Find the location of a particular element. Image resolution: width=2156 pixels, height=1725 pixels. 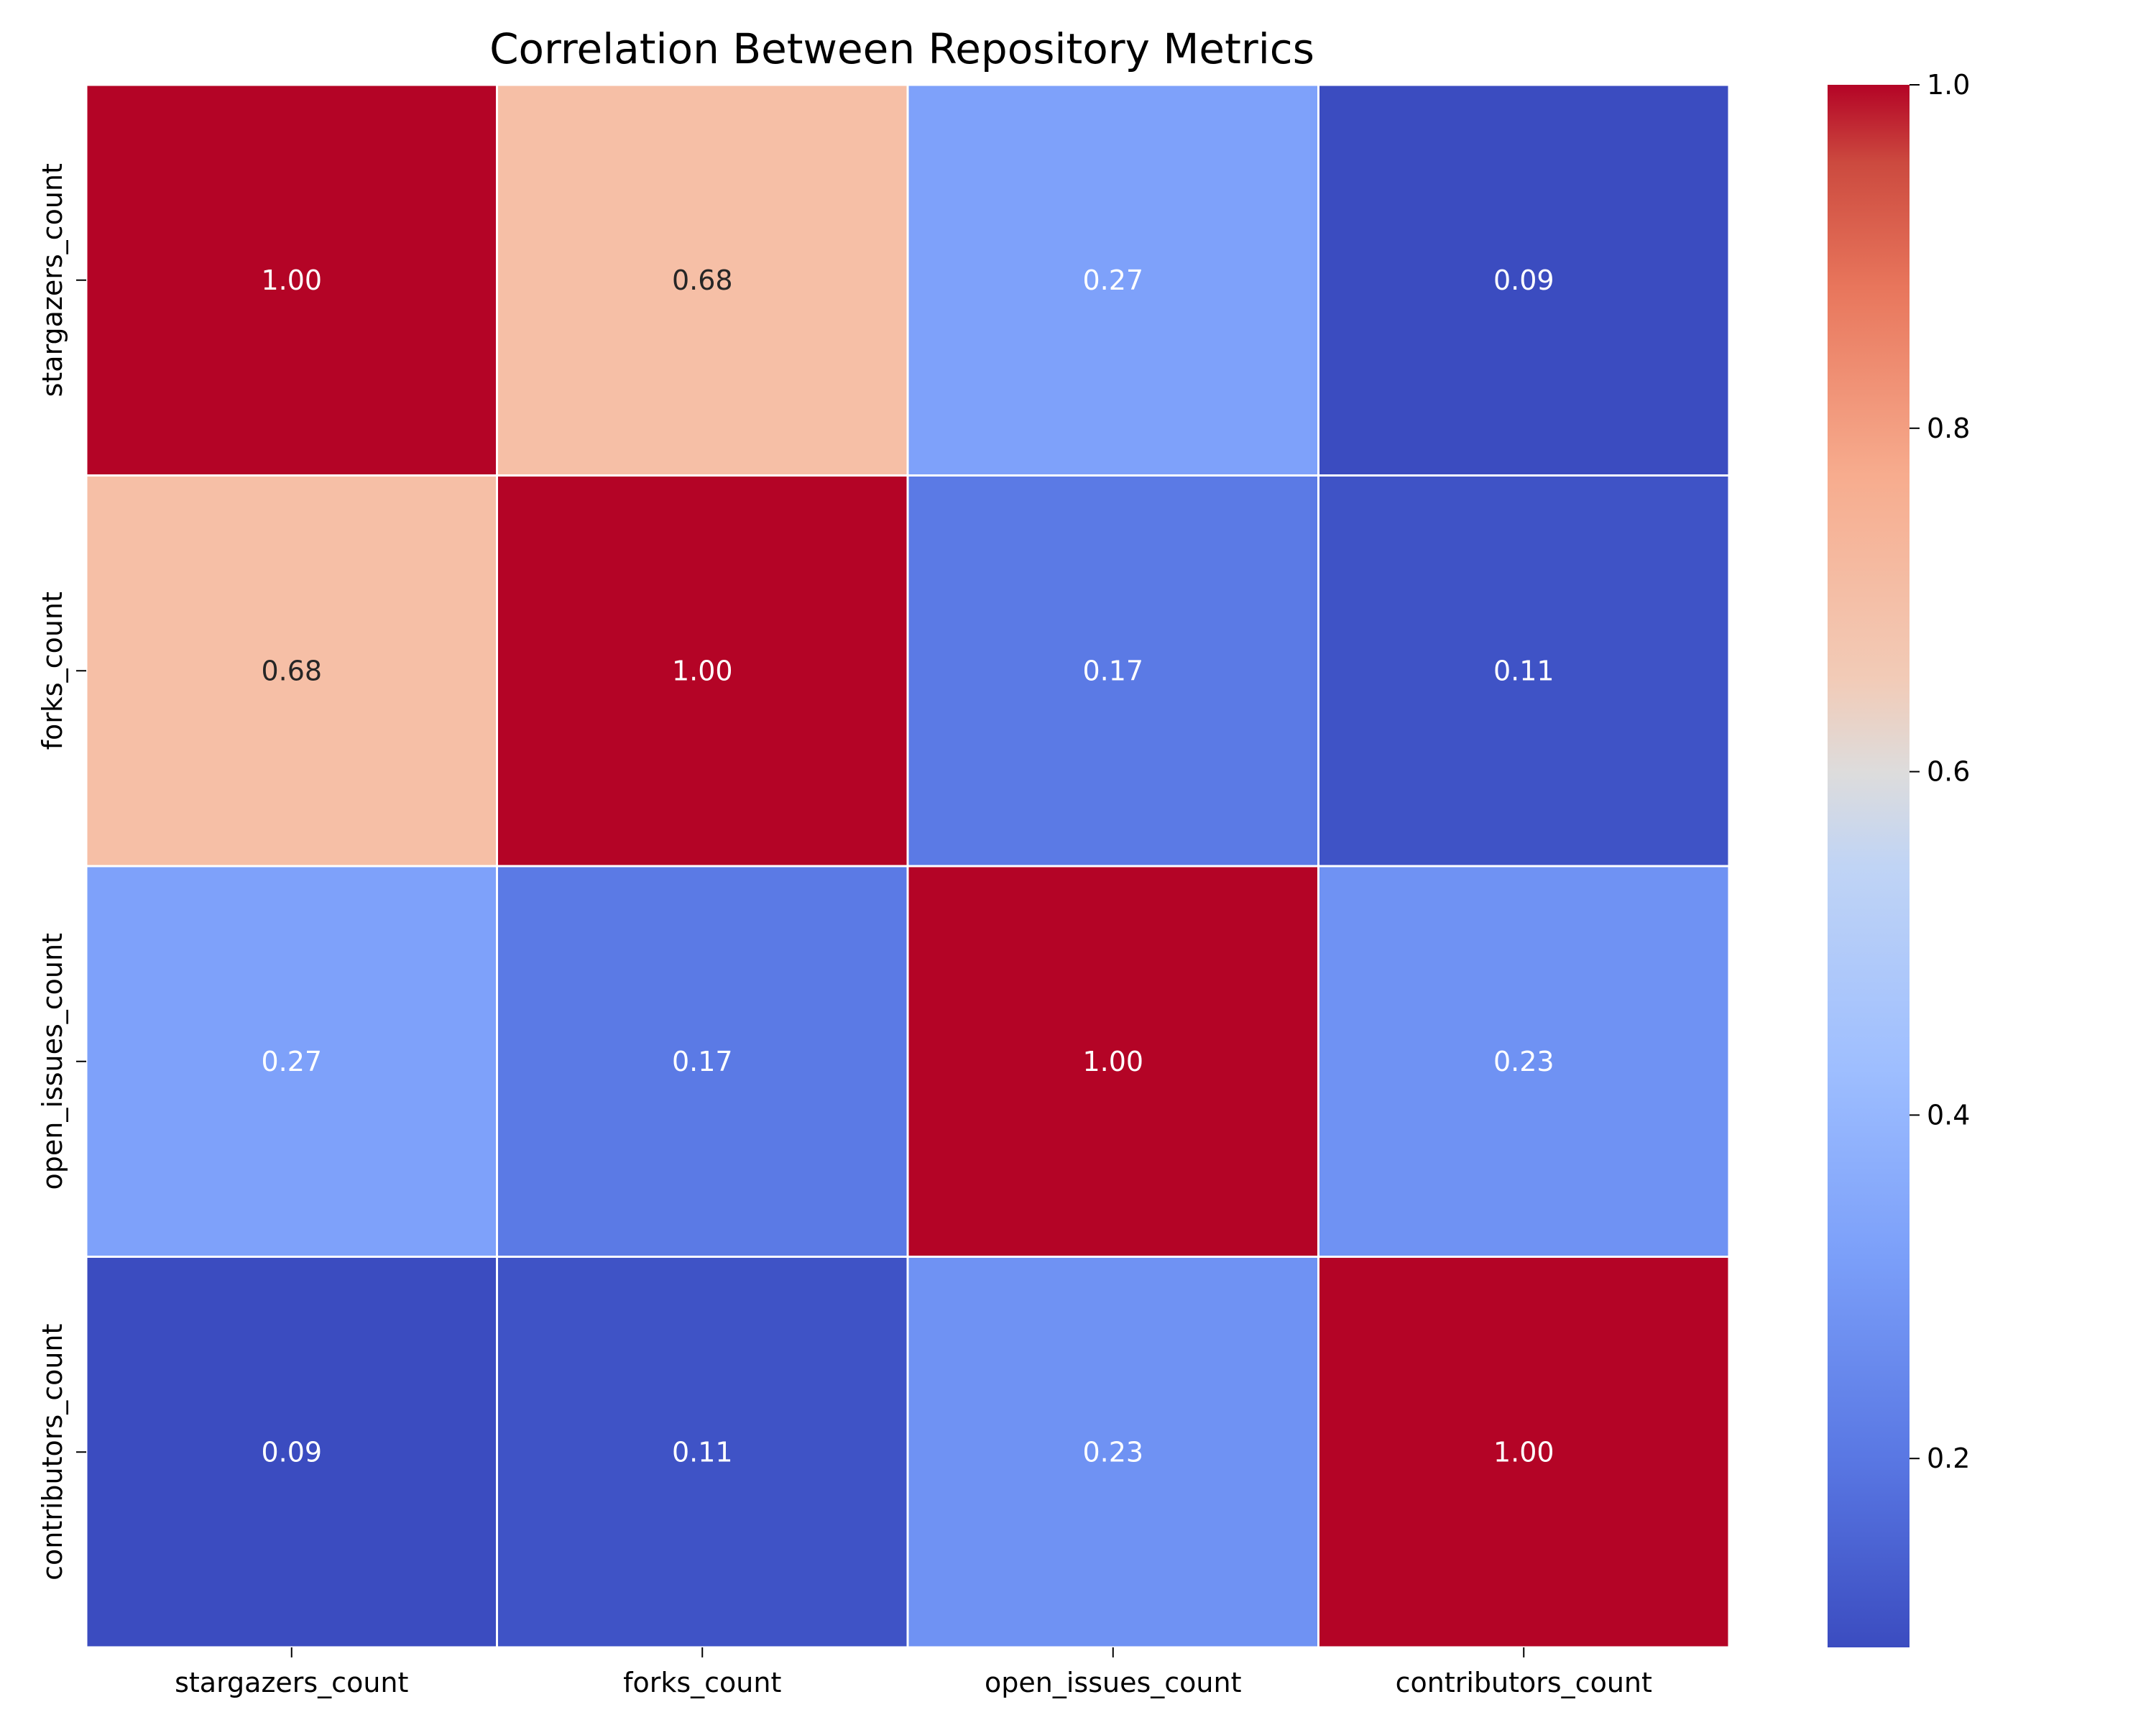

colorbar-tick-label: 1.0 is located at coordinates (1949, 85).